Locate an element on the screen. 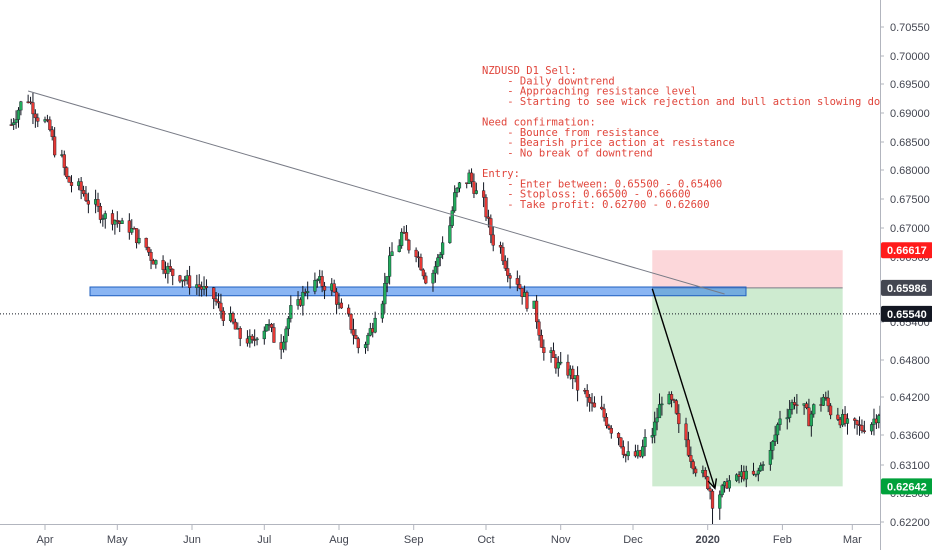 This screenshot has height=550, width=932. annotation-line: - Stoploss: 0.66500 - 0.66600 is located at coordinates (586, 195).